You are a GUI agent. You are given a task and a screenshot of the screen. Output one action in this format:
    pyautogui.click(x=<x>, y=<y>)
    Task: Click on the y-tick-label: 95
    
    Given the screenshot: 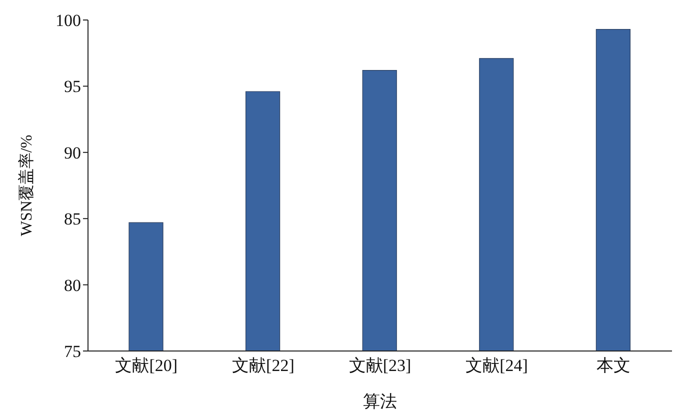 What is the action you would take?
    pyautogui.click(x=72, y=86)
    